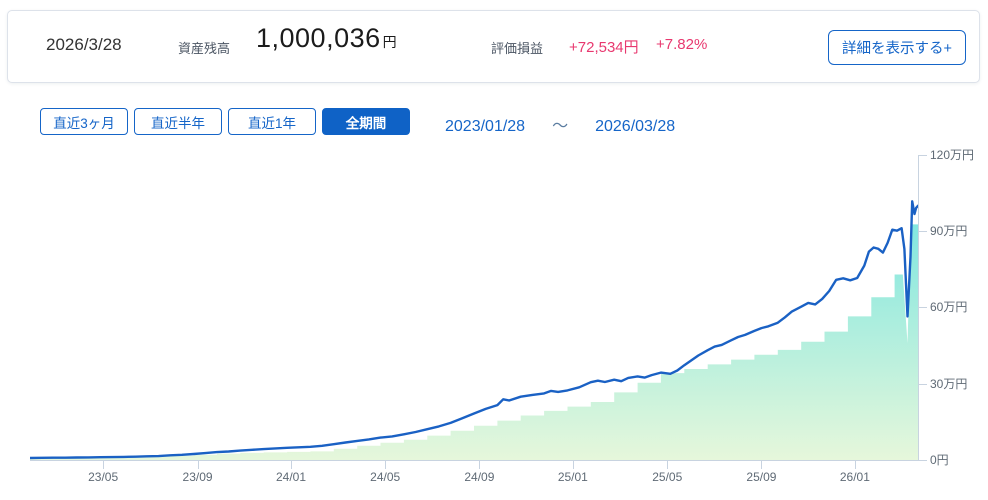 This screenshot has width=988, height=500. What do you see at coordinates (479, 477) in the screenshot?
I see `x-axis-label: 24/09` at bounding box center [479, 477].